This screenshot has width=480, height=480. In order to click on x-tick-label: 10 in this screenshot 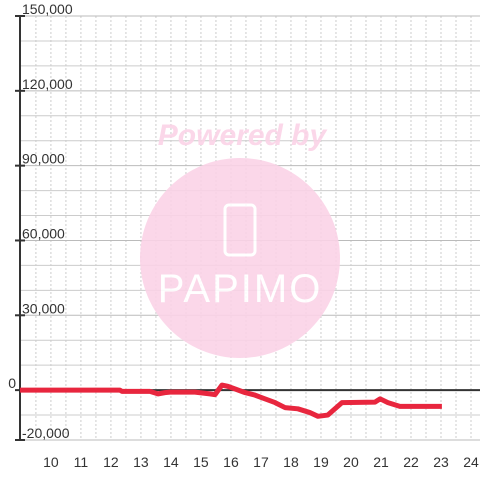, I will do `click(51, 462)`.